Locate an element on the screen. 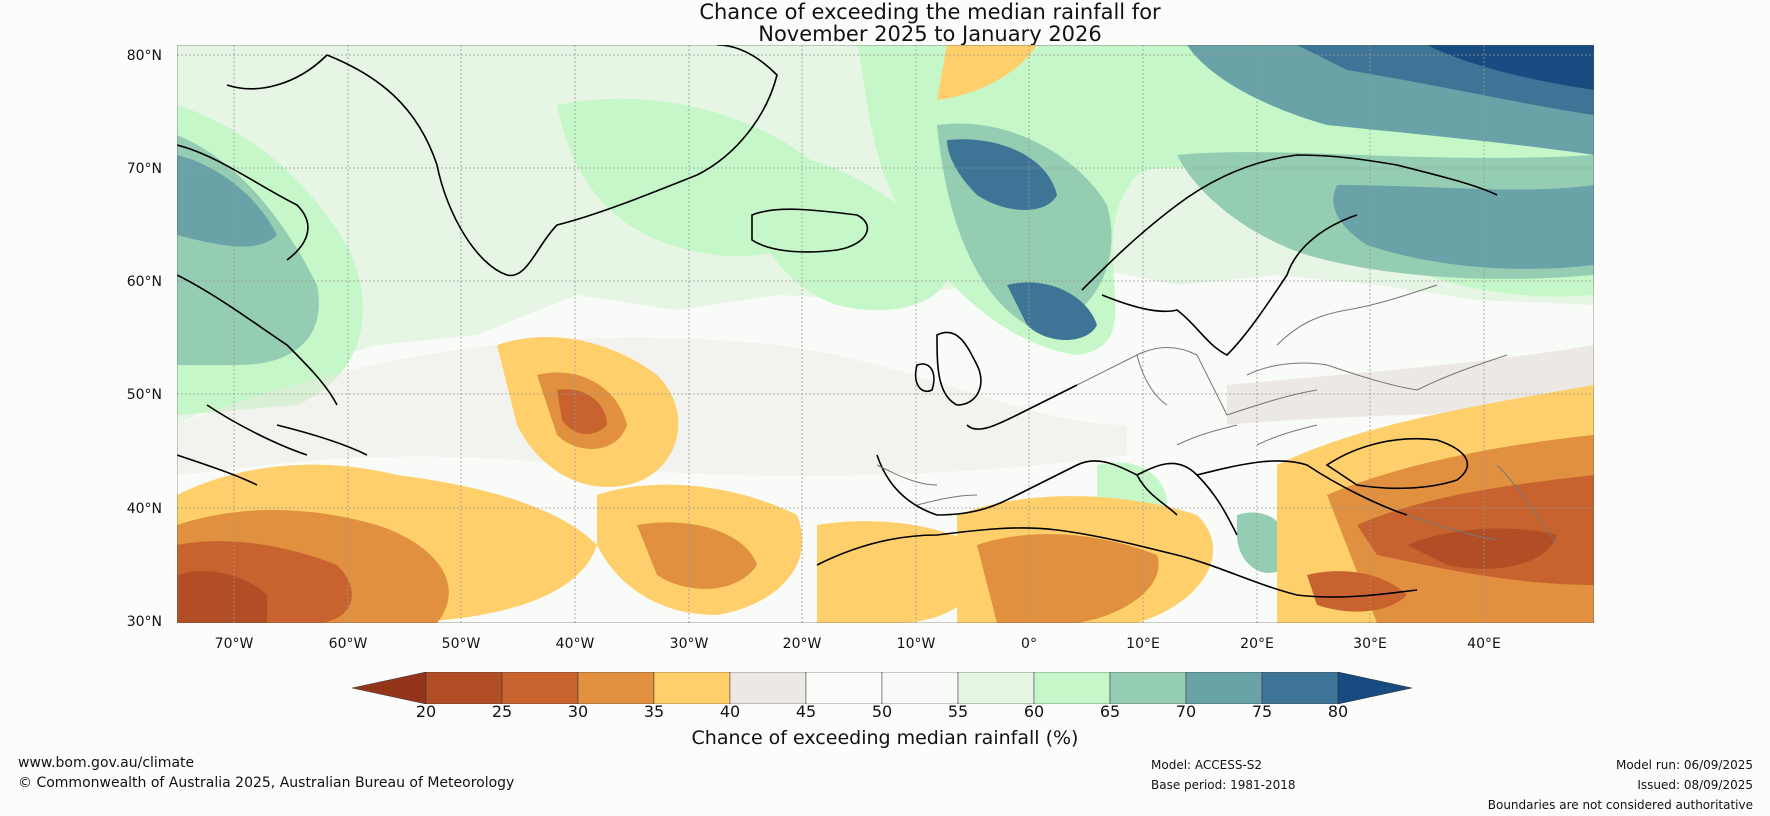  model-run-text: Model run: 06/09/2025 is located at coordinates (1684, 765).